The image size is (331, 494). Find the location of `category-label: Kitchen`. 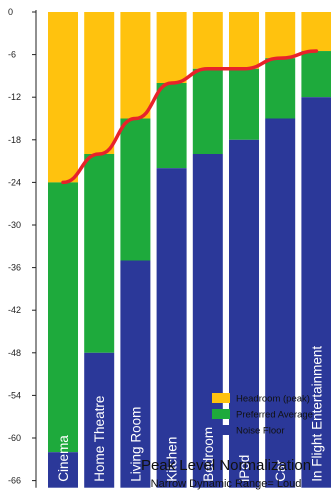

category-label: Kitchen is located at coordinates (172, 459).